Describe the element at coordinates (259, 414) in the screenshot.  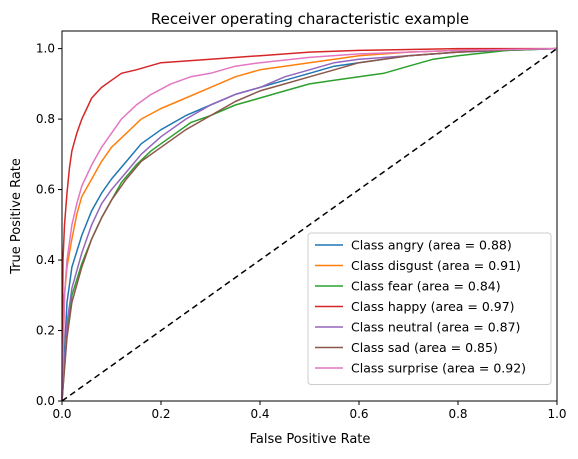
I see `x-tick-label: 0.4` at that location.